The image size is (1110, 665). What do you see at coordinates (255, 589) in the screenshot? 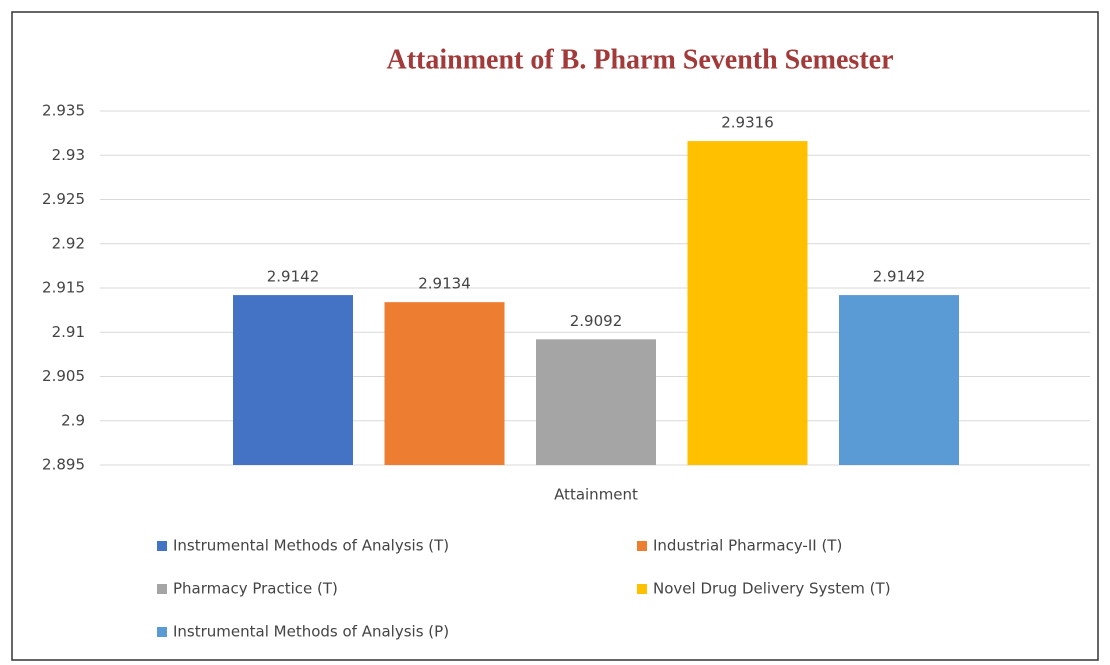
I see `legend-label: Pharmacy Practice (T)` at bounding box center [255, 589].